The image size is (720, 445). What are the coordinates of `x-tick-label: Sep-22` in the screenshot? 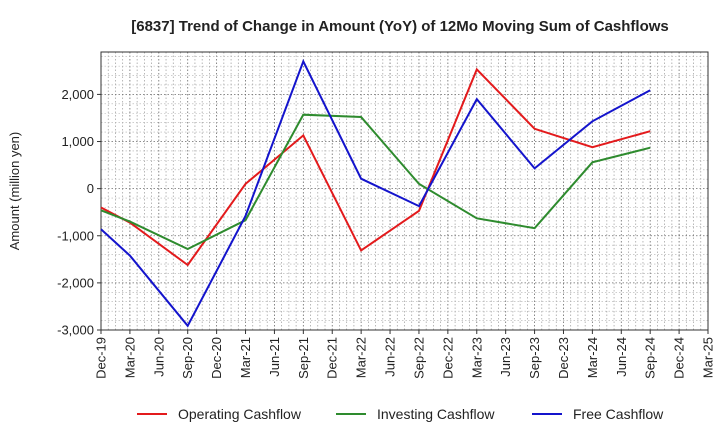 It's located at (418, 358).